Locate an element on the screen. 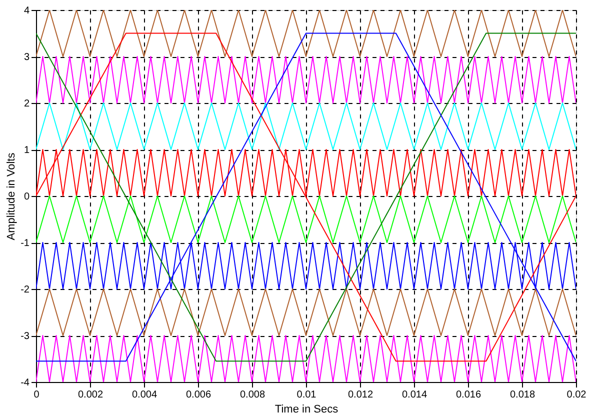  x-tick-label: 0.004 is located at coordinates (145, 395).